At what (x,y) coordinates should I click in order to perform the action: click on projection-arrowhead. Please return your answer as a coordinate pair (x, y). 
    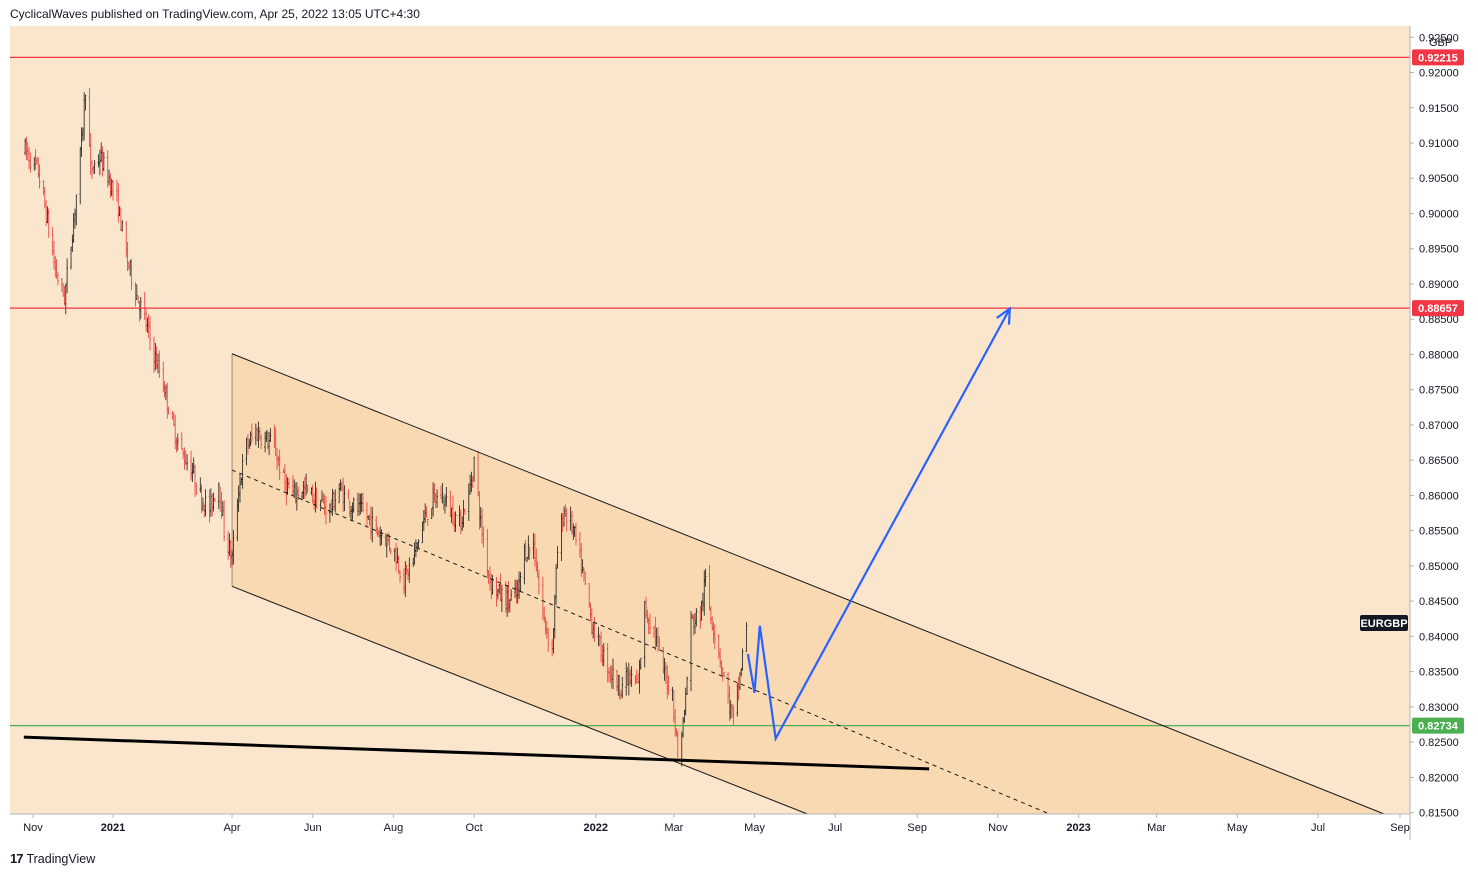
    Looking at the image, I should click on (1004, 315).